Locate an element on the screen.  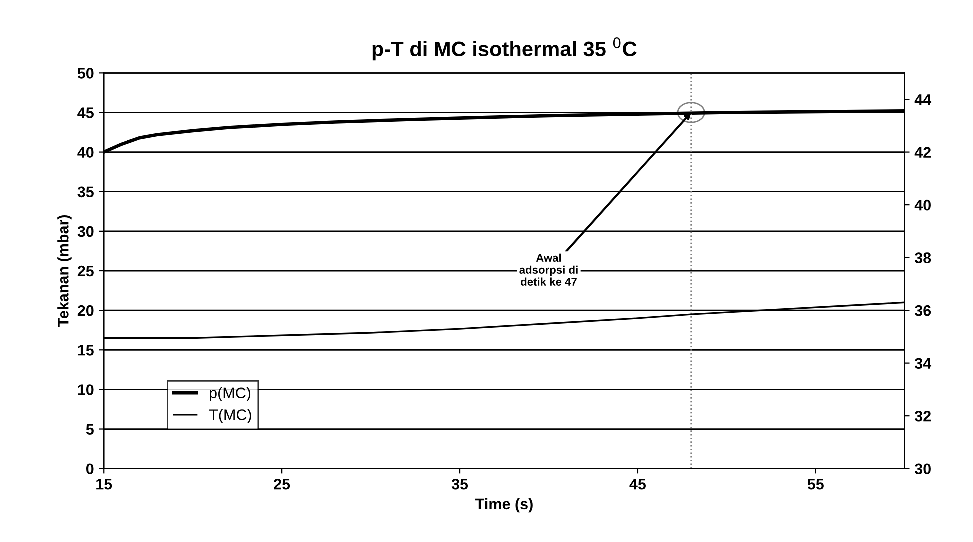
y2-tick-label: 36 is located at coordinates (923, 310).